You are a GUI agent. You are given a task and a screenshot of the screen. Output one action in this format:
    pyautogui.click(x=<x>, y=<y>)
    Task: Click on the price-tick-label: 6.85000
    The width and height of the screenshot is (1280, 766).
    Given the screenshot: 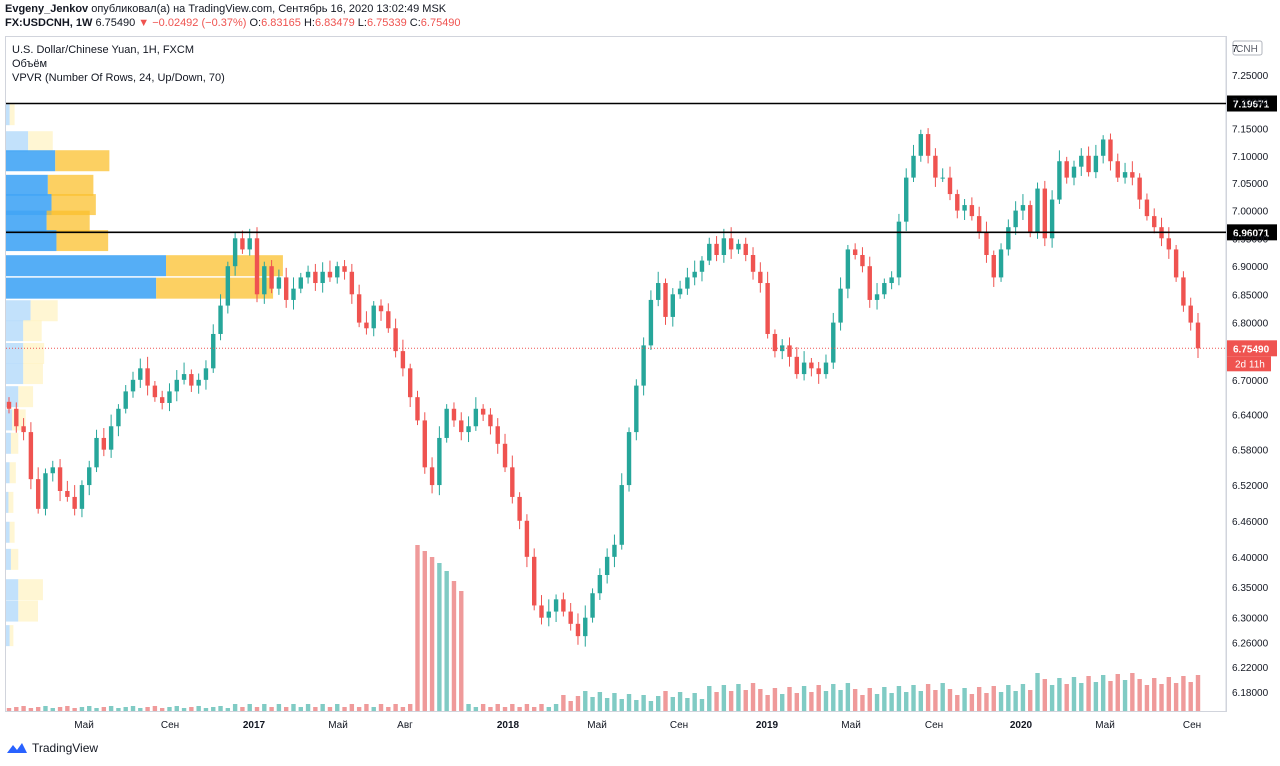 What is the action you would take?
    pyautogui.click(x=1250, y=295)
    